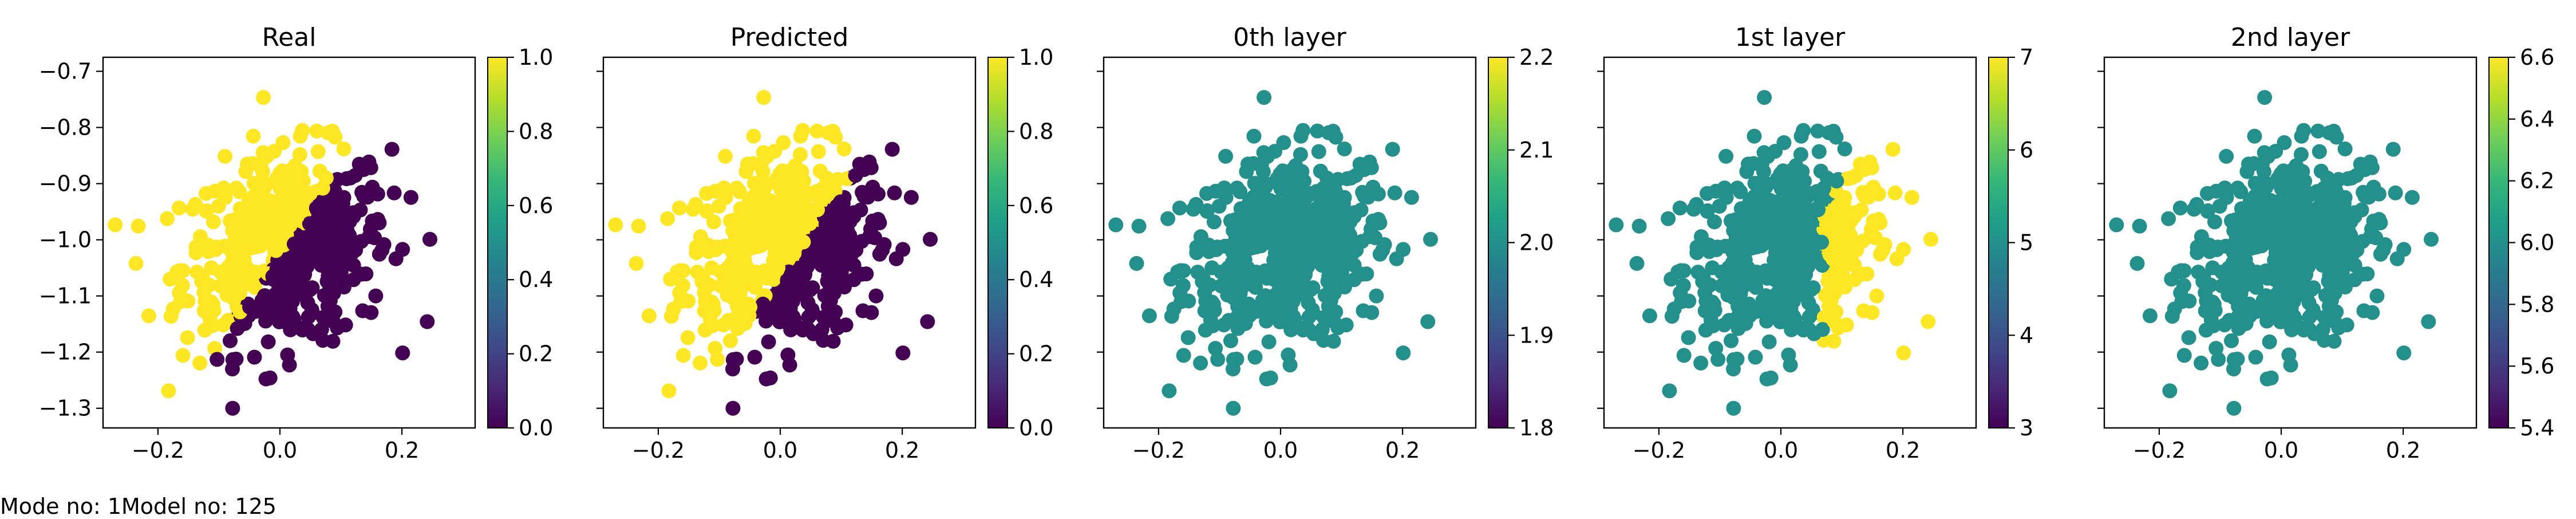 Image resolution: width=2576 pixels, height=519 pixels. What do you see at coordinates (1790, 37) in the screenshot?
I see `panel-title: 1st layer` at bounding box center [1790, 37].